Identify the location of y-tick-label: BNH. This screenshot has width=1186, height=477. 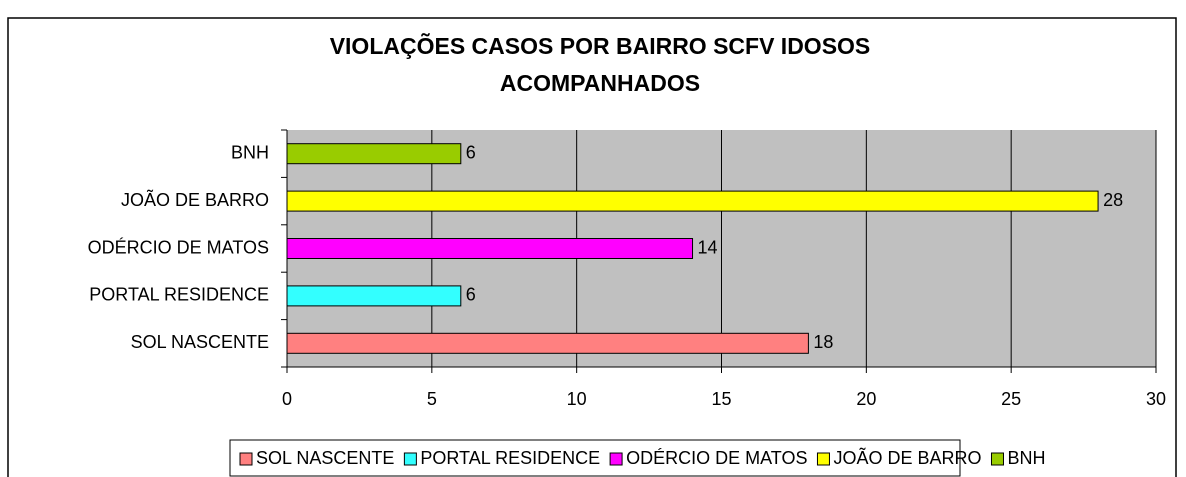
(250, 152).